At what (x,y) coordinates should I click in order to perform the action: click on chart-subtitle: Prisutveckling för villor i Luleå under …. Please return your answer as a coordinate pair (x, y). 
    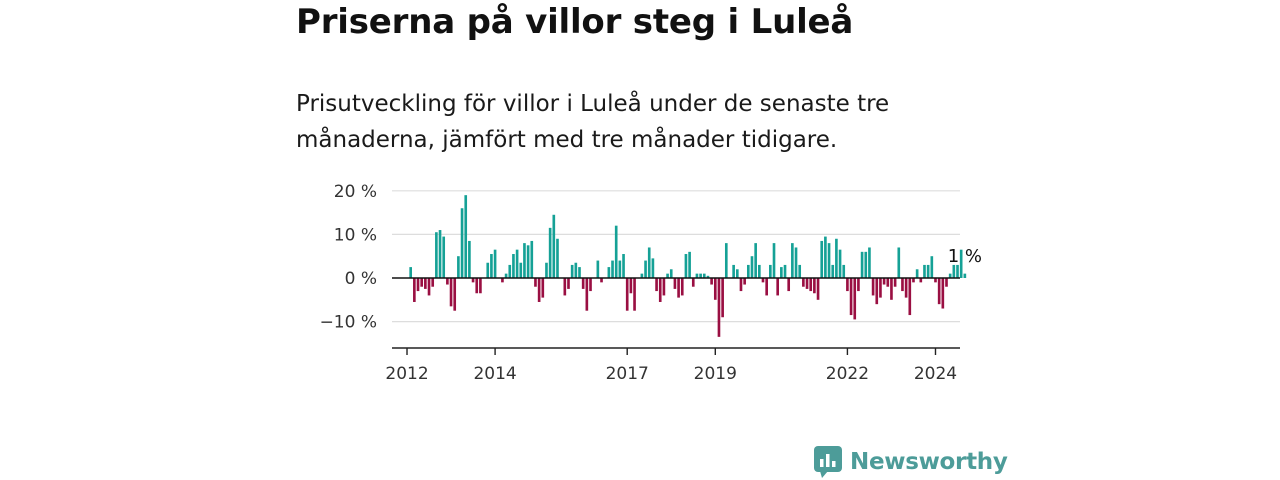
    Looking at the image, I should click on (593, 122).